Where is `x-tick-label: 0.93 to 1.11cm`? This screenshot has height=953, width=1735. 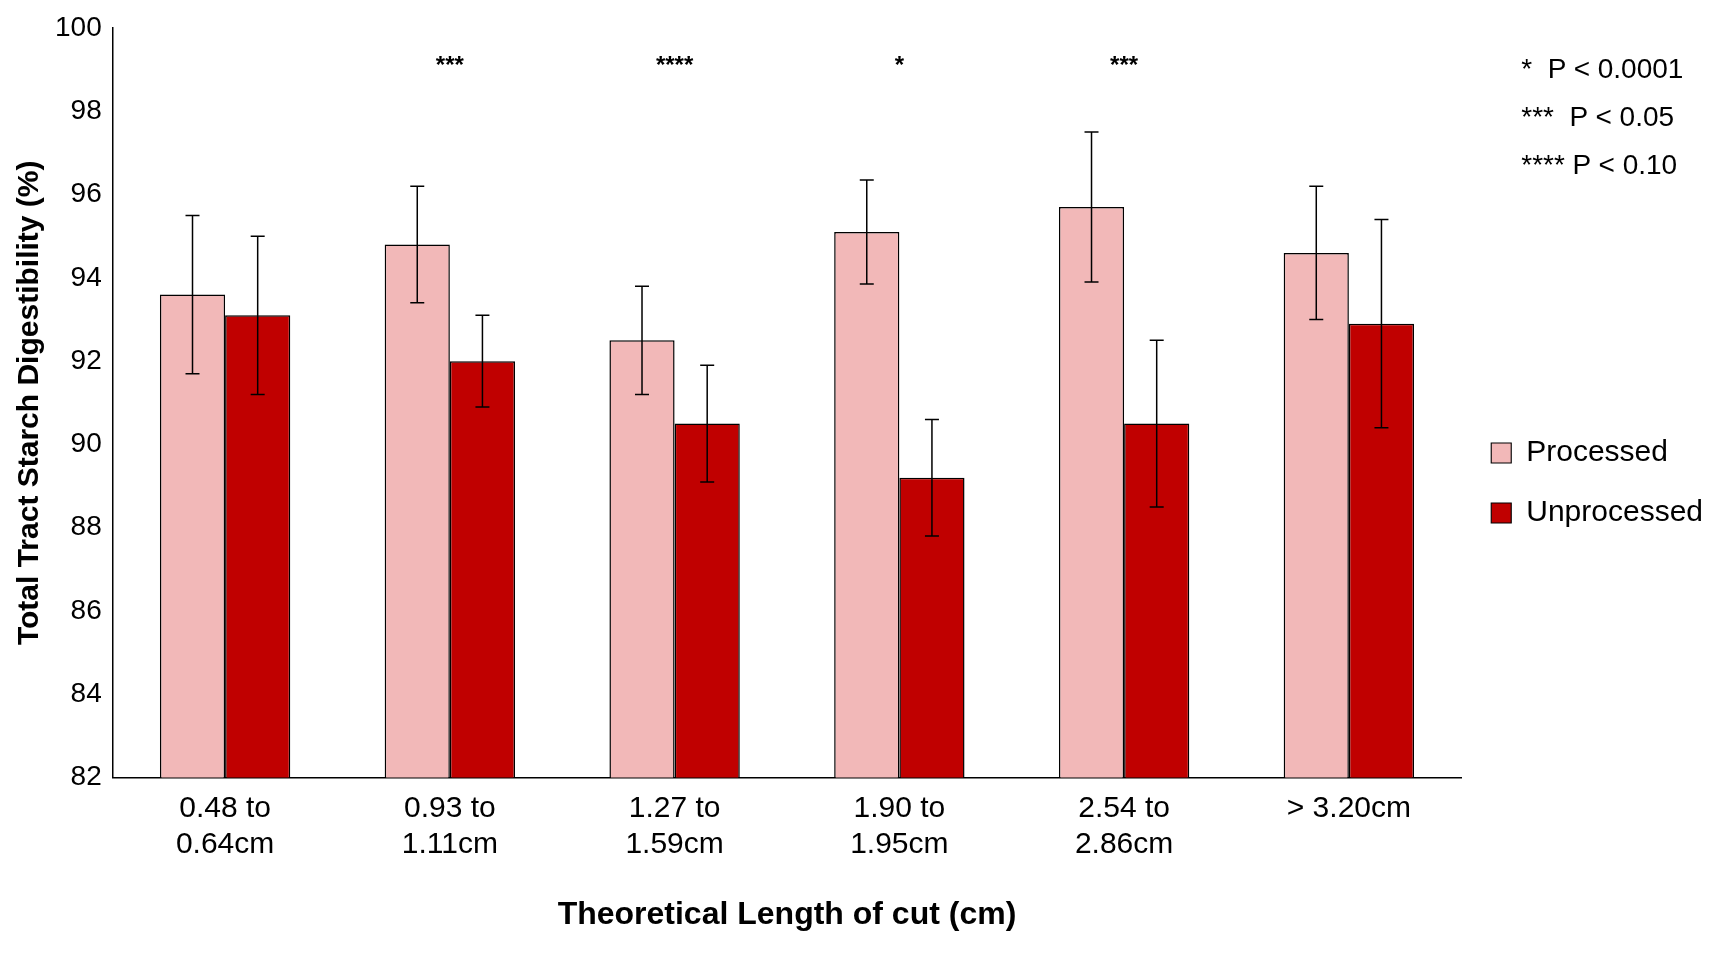 x-tick-label: 0.93 to 1.11cm is located at coordinates (449, 824).